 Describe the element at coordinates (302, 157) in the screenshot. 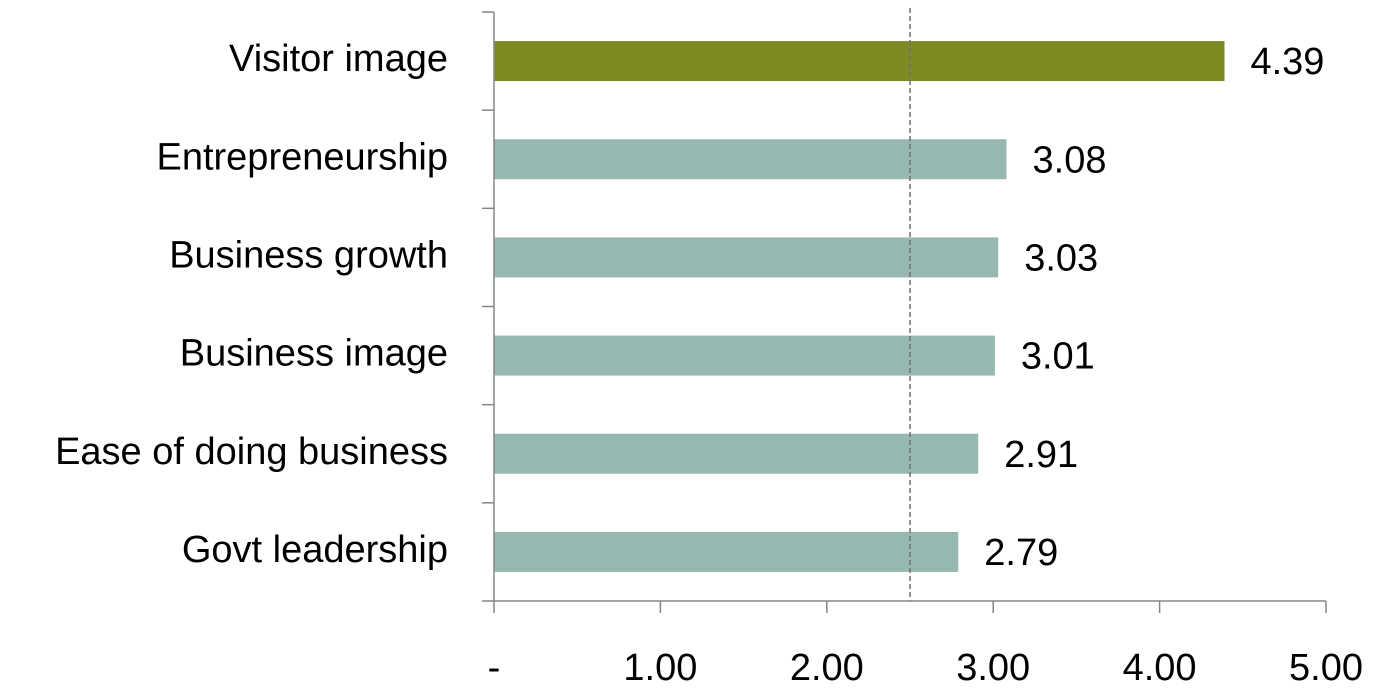

I see `category-label: Entrepreneurship` at that location.